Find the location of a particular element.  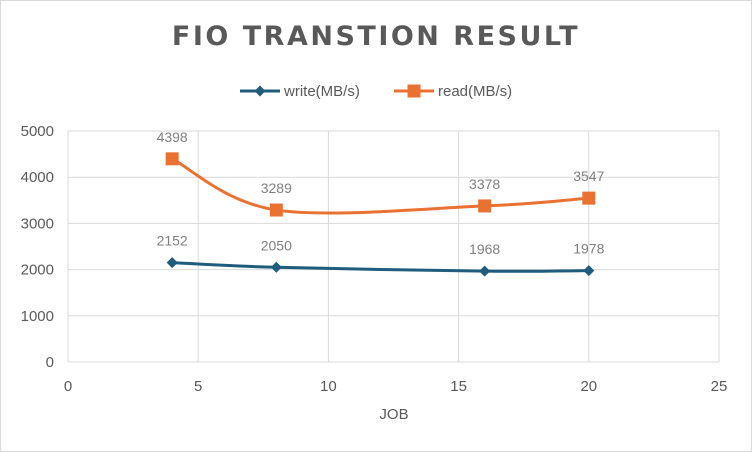

x-tick-label: 15 is located at coordinates (458, 386).